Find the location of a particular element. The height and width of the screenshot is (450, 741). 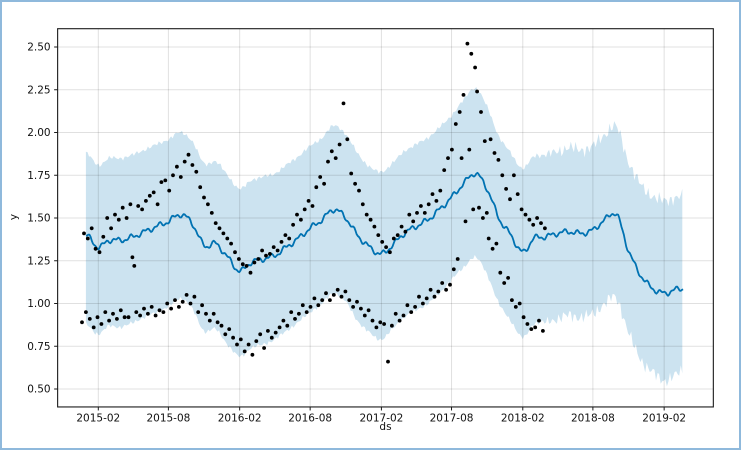

x-tick-label: 2015-08 is located at coordinates (168, 418).